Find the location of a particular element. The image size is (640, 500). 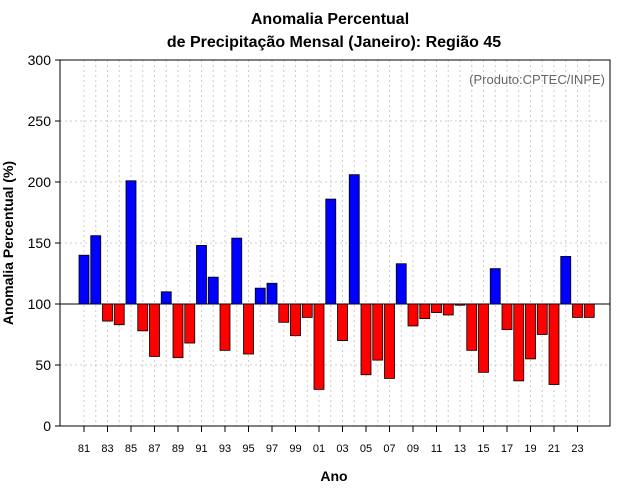

y-axis-title: Anomalia Percentual (%) is located at coordinates (8, 243).